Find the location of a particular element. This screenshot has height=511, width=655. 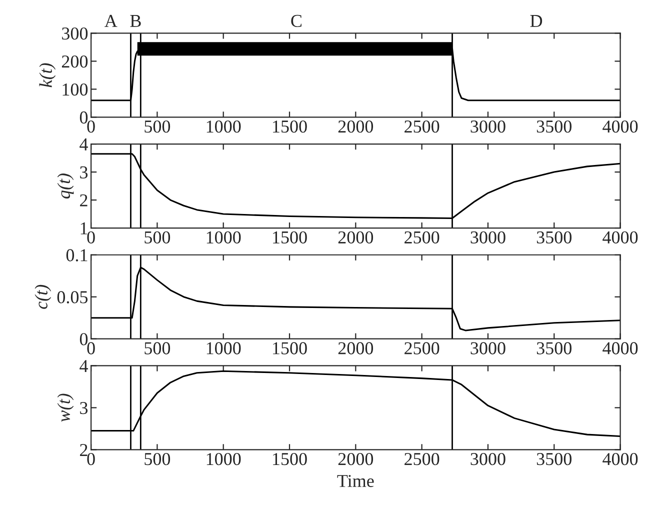

text: B is located at coordinates (135, 21).